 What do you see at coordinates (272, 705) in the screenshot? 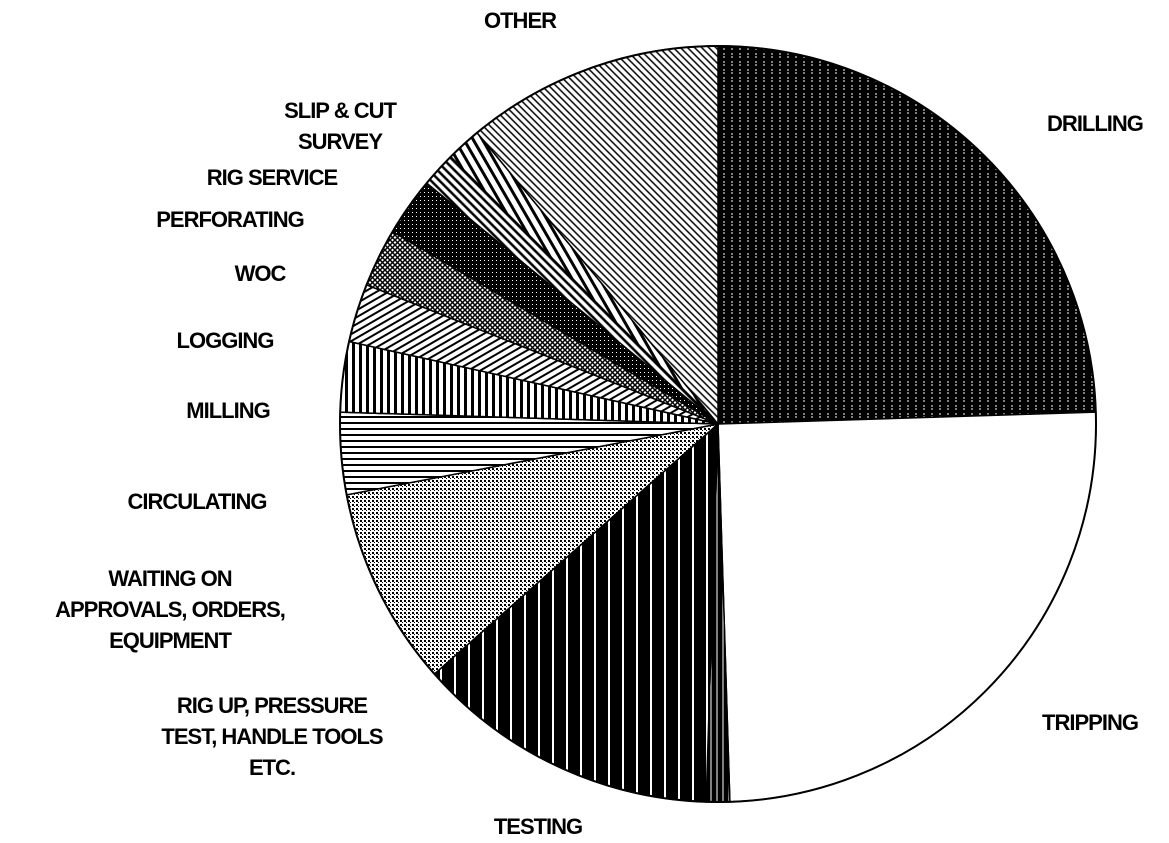
I see `slice-label-line: RIG UP, PRESSURE` at bounding box center [272, 705].